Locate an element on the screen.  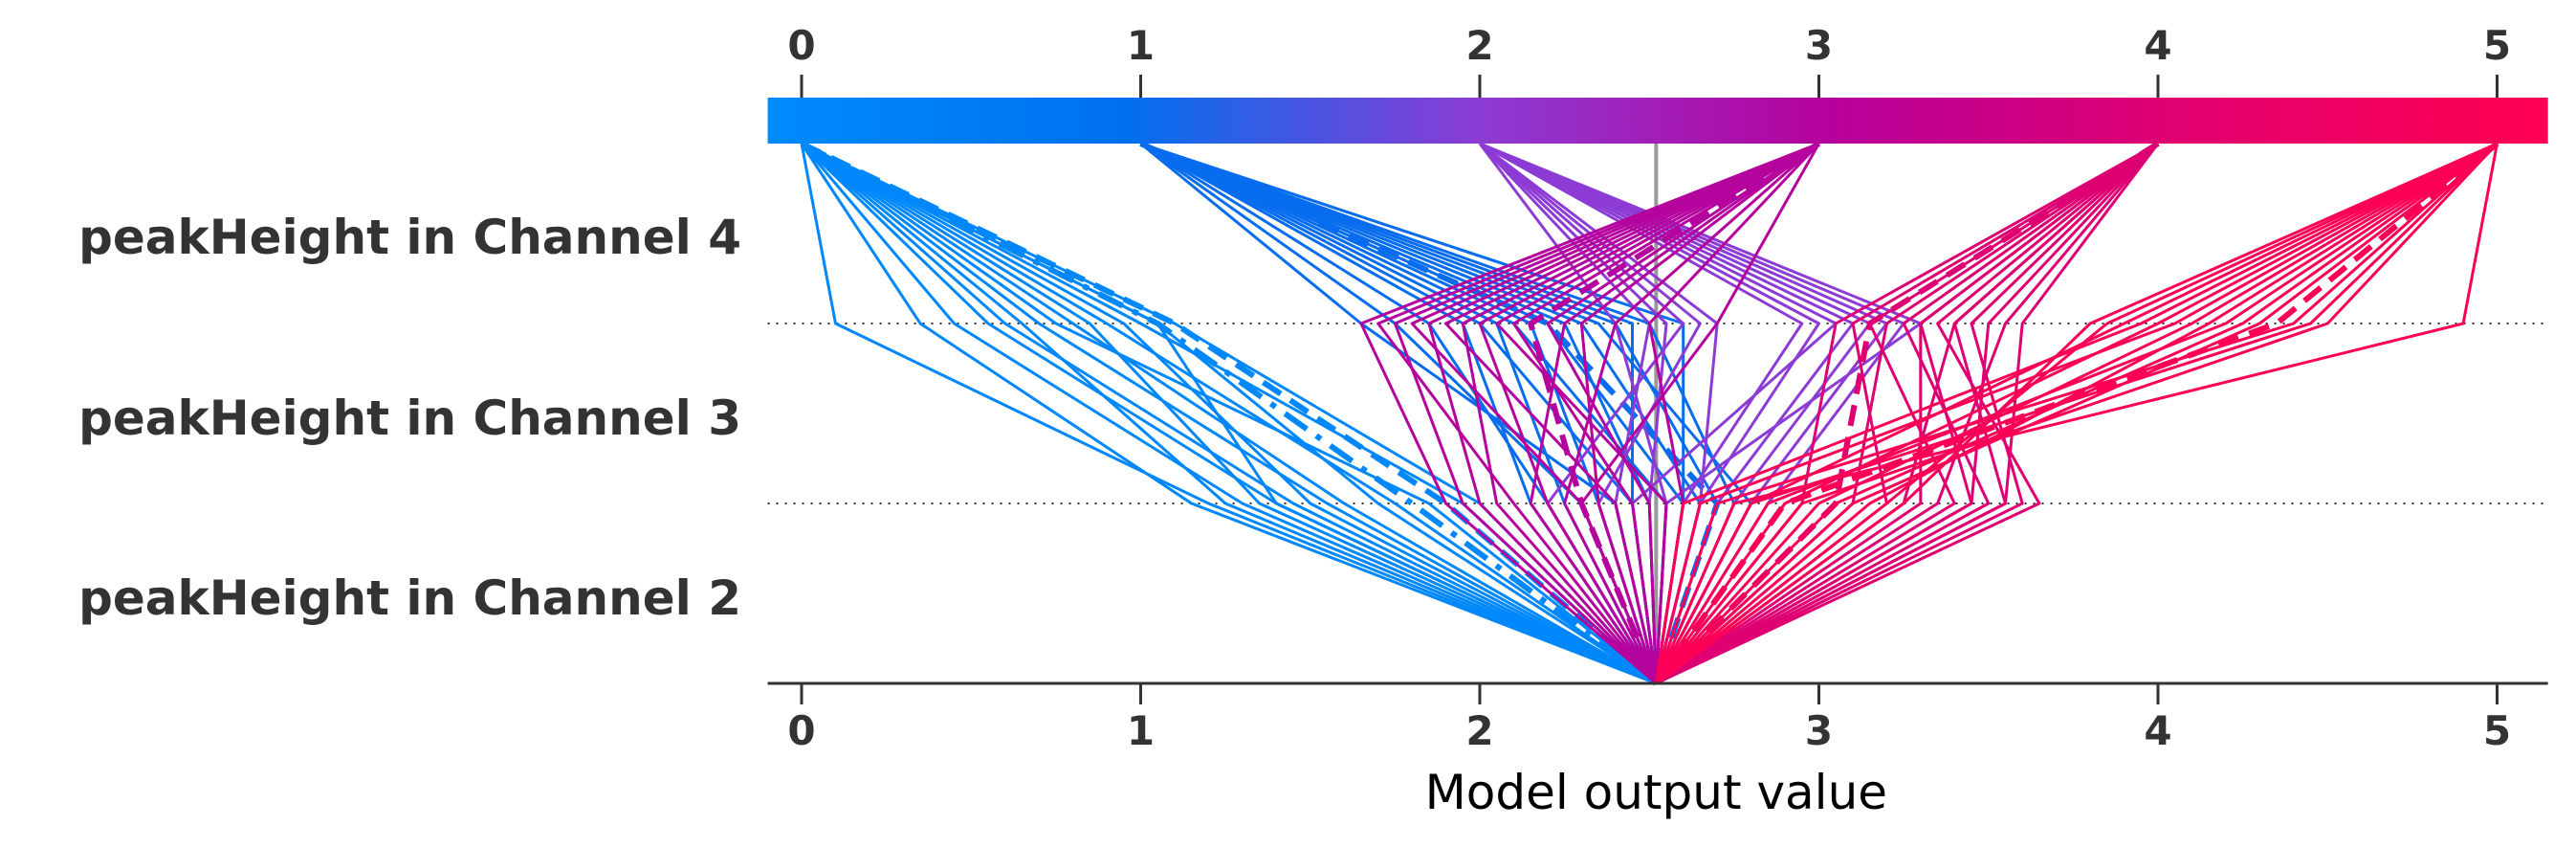
x-axis-title: Model output value is located at coordinates (1656, 792).